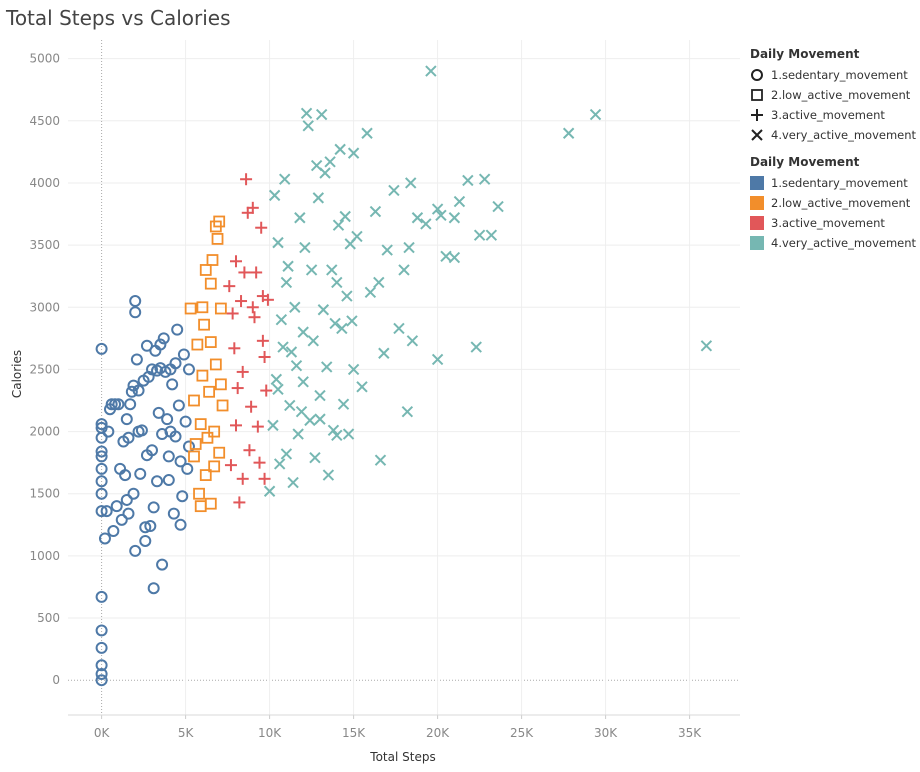 This screenshot has width=920, height=772. I want to click on color-legend-item: 3.active_movement, so click(833, 223).